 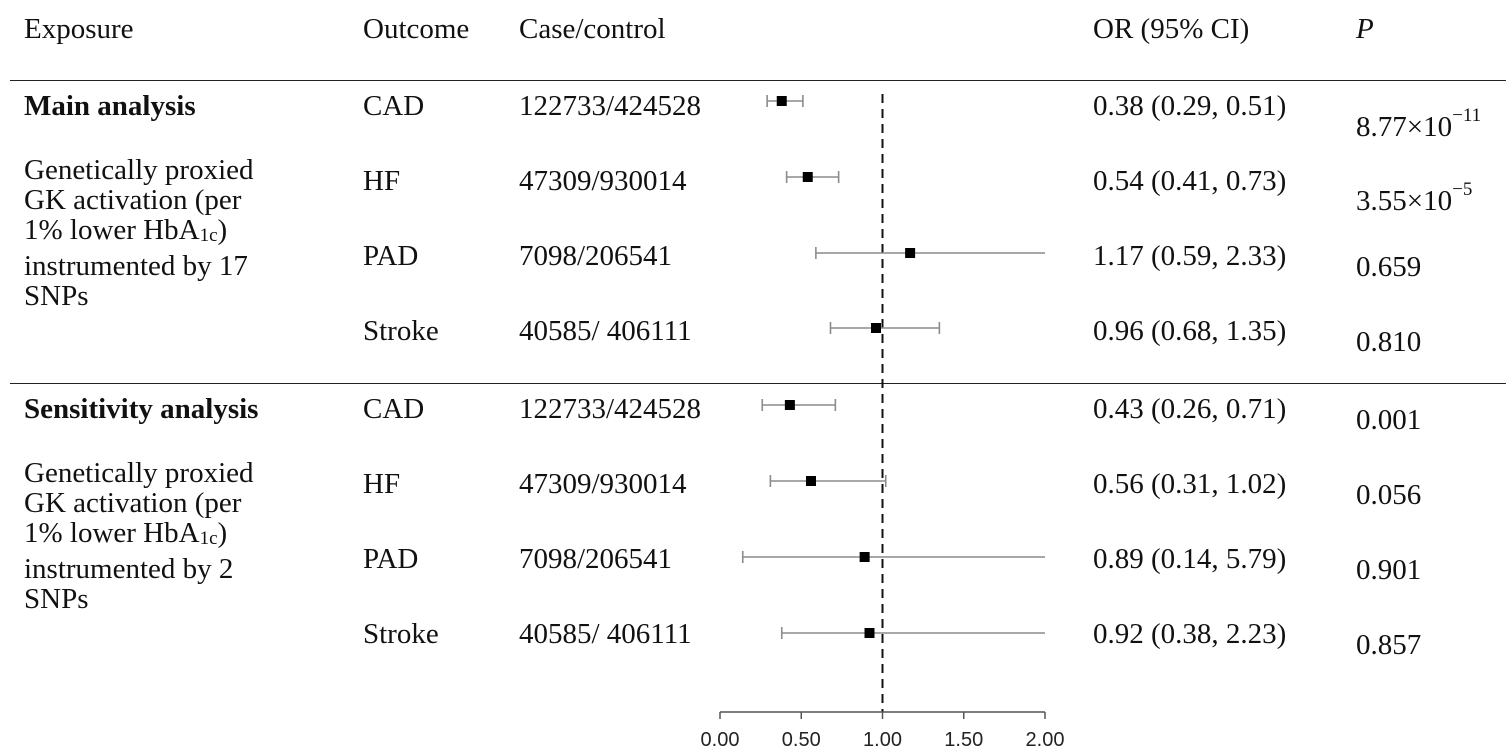 I want to click on x-tick-label: 0.00, so click(x=720, y=738).